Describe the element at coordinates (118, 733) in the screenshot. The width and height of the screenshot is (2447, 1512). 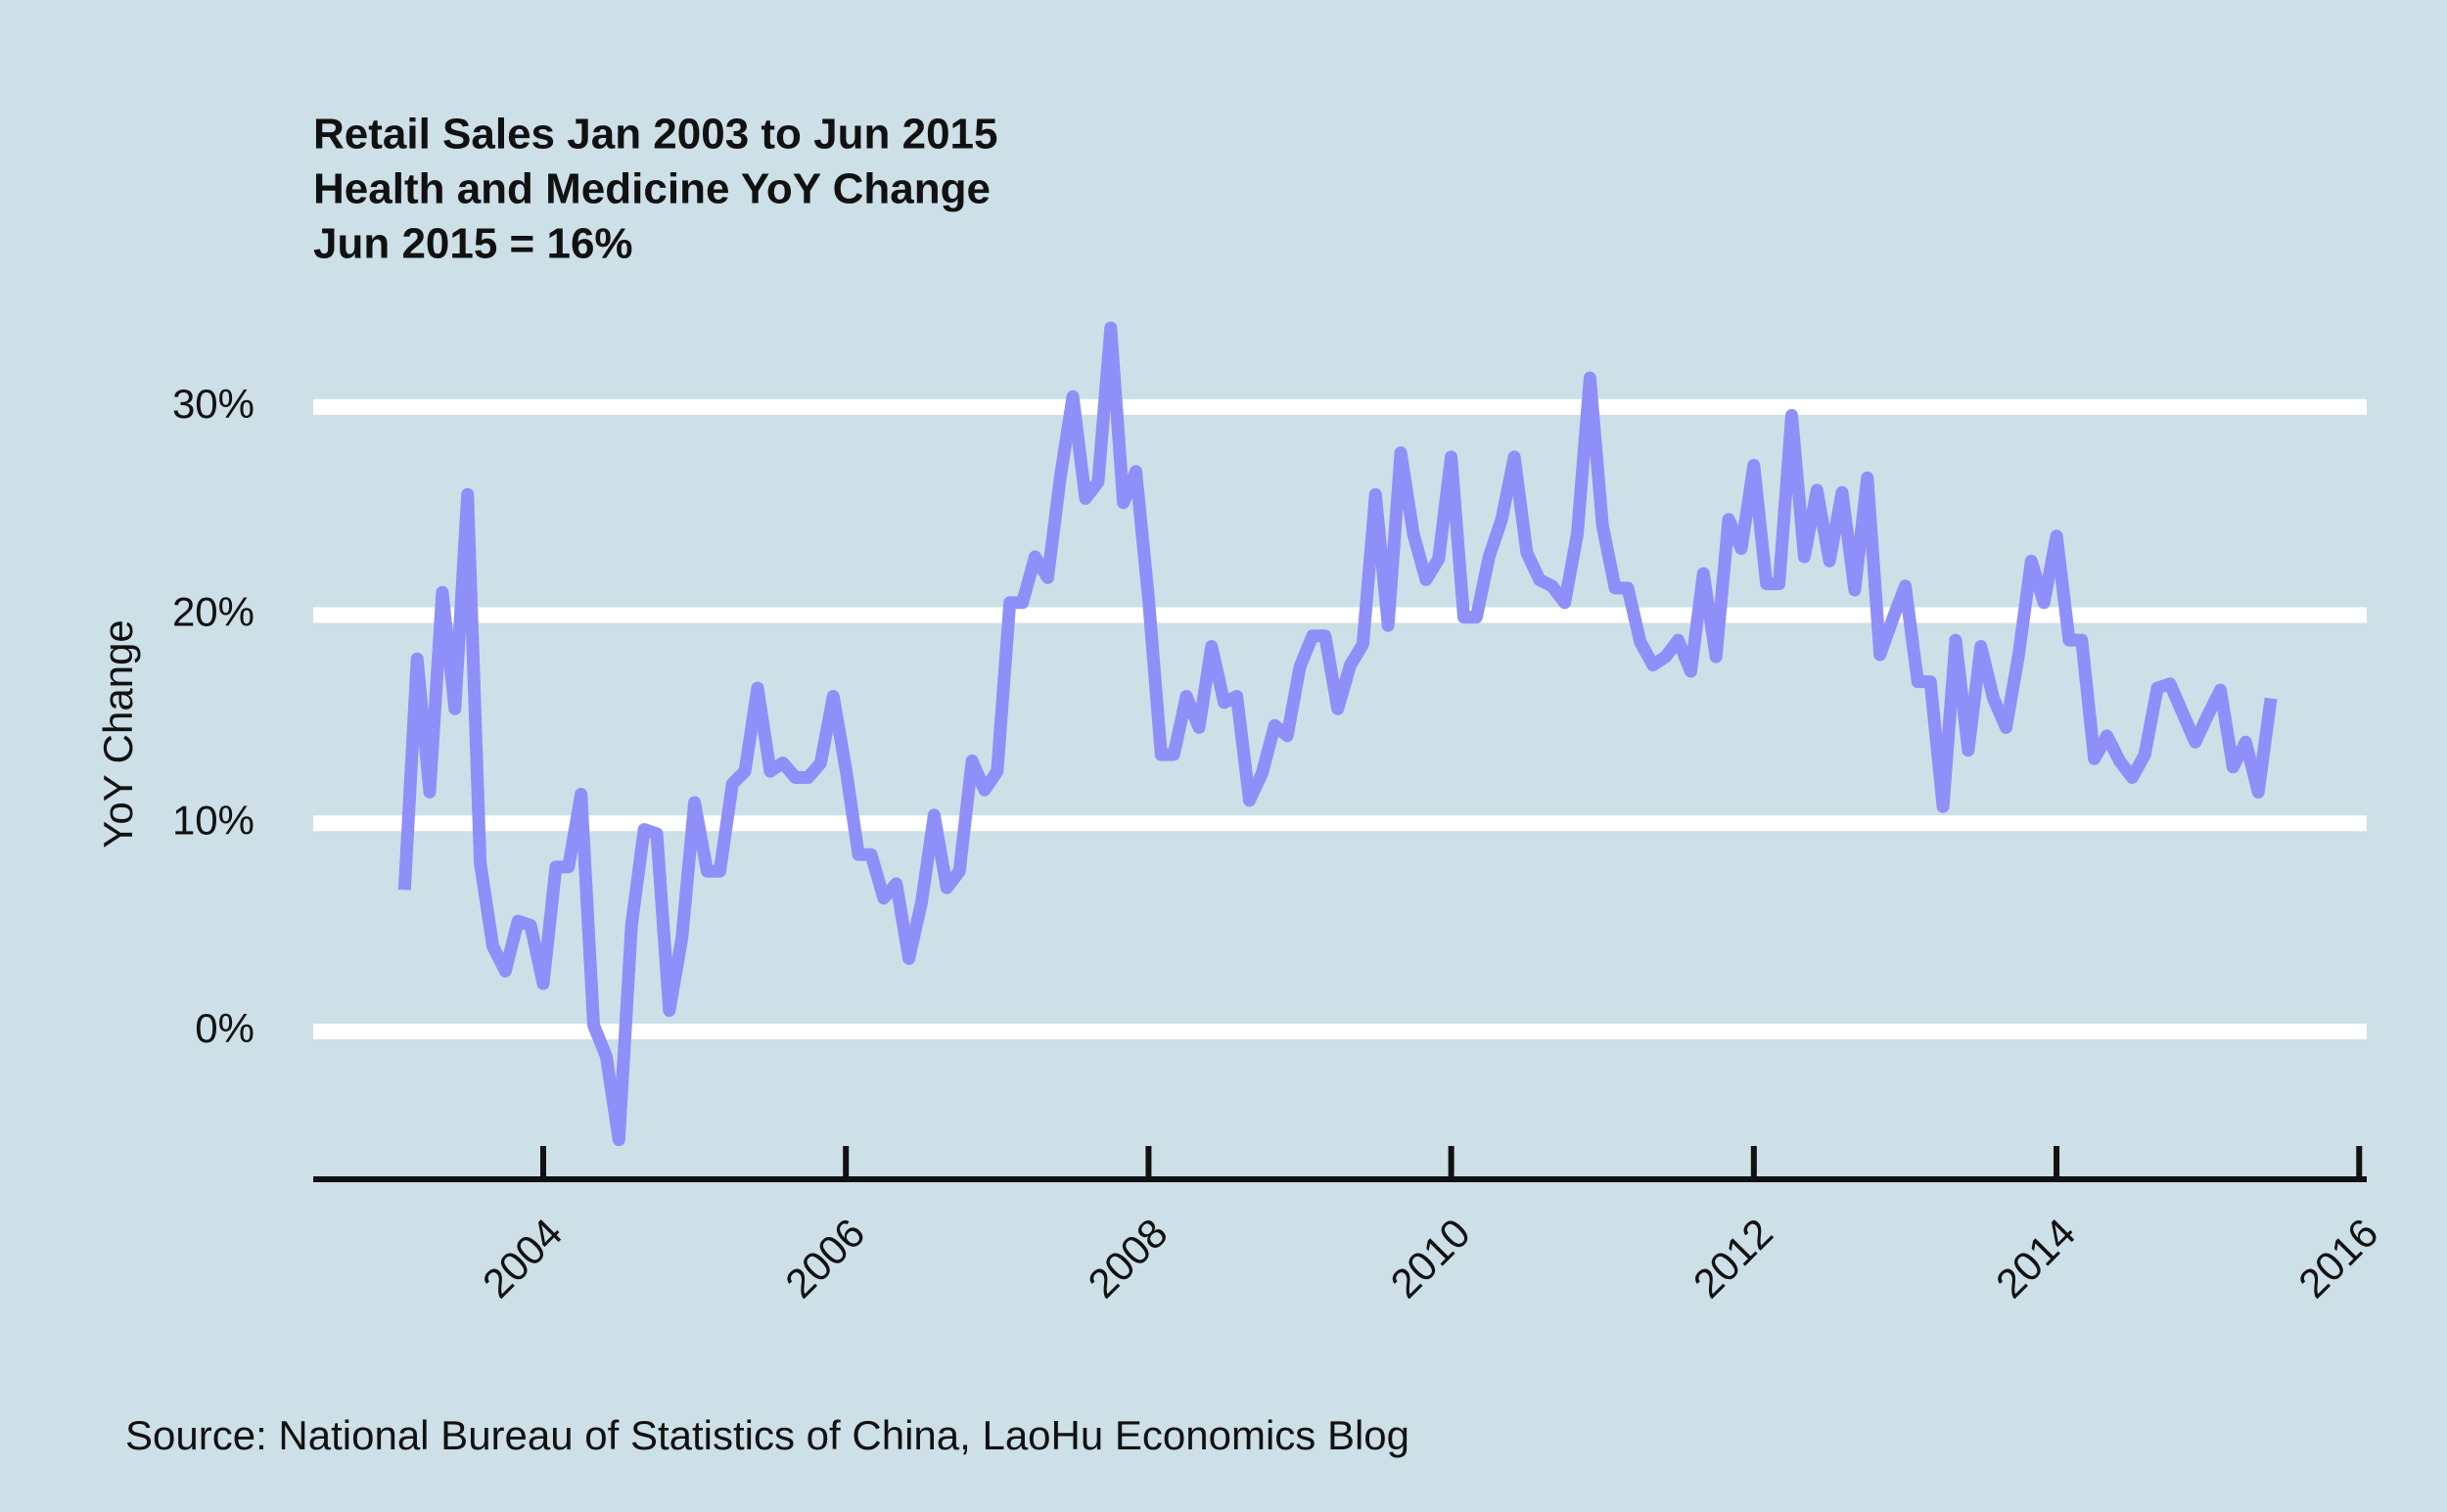
I see `y-axis-label: YoY Change` at that location.